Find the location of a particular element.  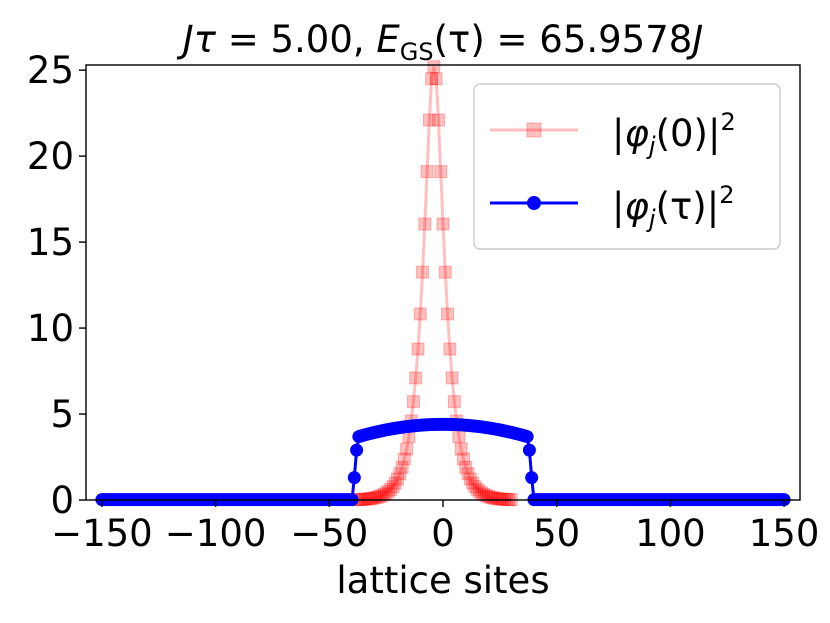

series-initial-line is located at coordinates (434, 284).